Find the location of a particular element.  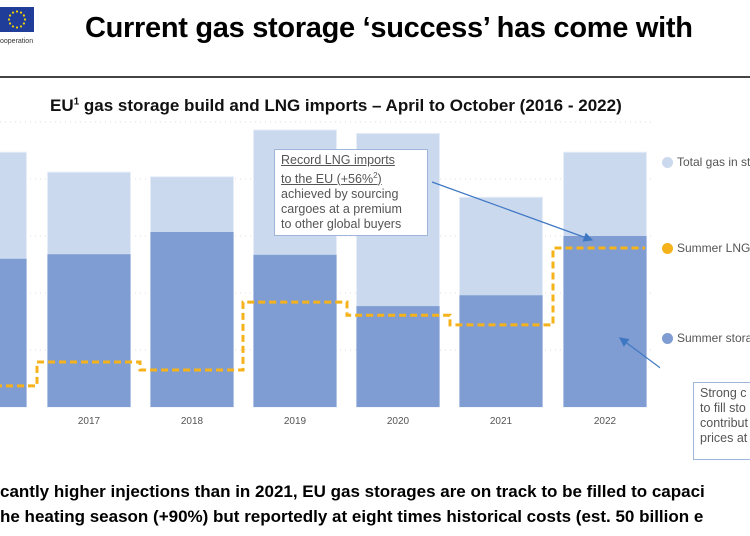

legend-label: Summer storag is located at coordinates (713, 338).